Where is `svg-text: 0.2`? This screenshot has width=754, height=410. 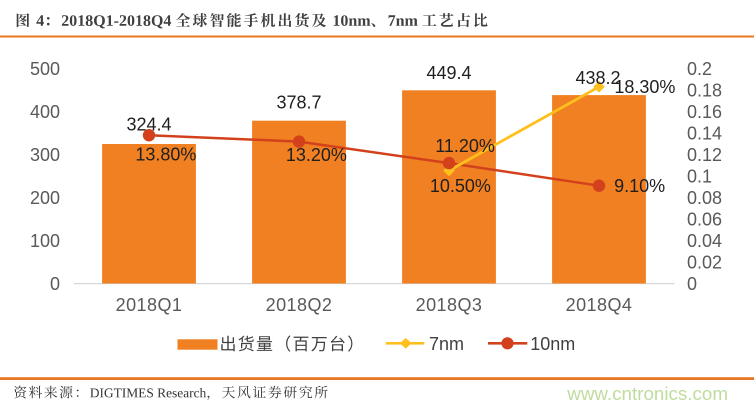 svg-text: 0.2 is located at coordinates (699, 69).